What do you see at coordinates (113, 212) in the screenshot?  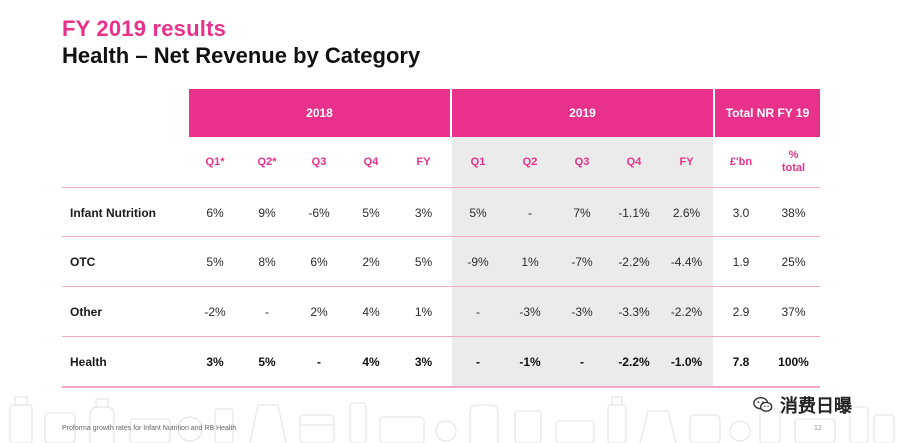 I see `row-label: Infant Nutrition` at bounding box center [113, 212].